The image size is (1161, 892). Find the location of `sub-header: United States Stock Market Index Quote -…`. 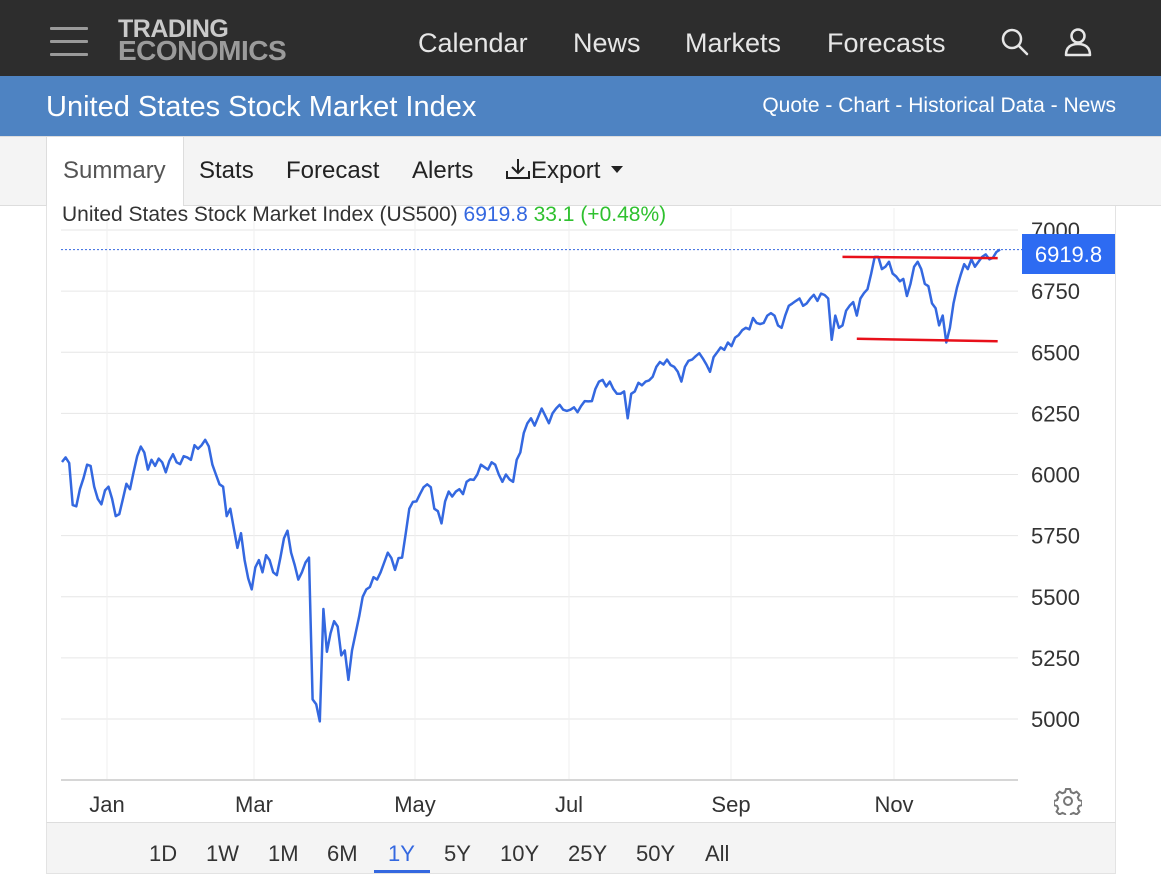

sub-header: United States Stock Market Index Quote -… is located at coordinates (580, 106).